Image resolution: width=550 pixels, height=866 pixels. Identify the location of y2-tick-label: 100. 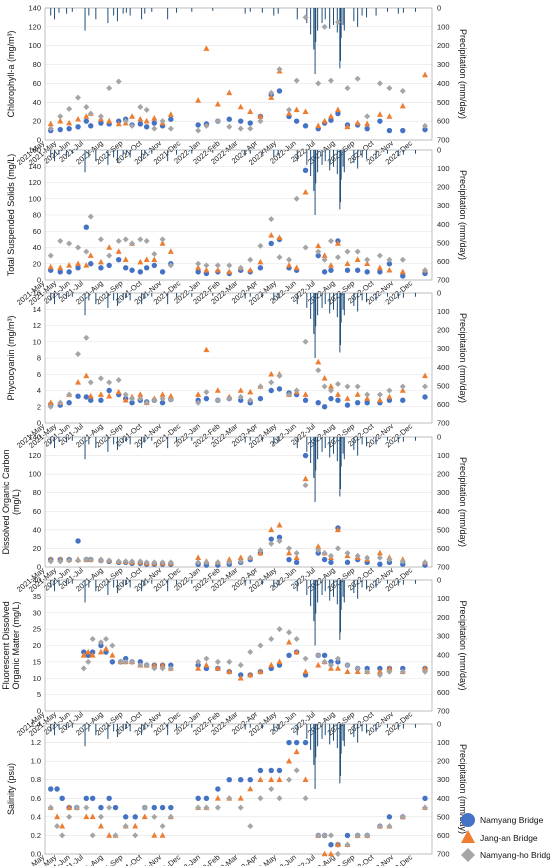
(443, 311).